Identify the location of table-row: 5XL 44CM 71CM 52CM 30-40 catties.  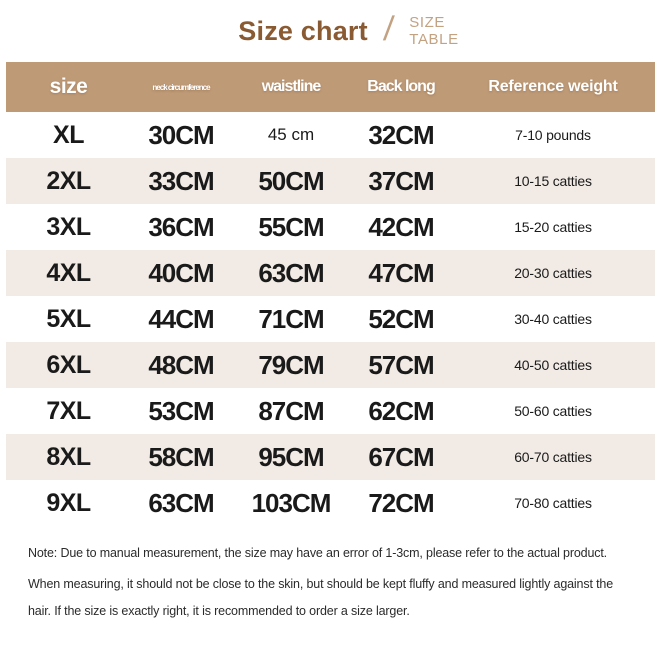
(330, 319).